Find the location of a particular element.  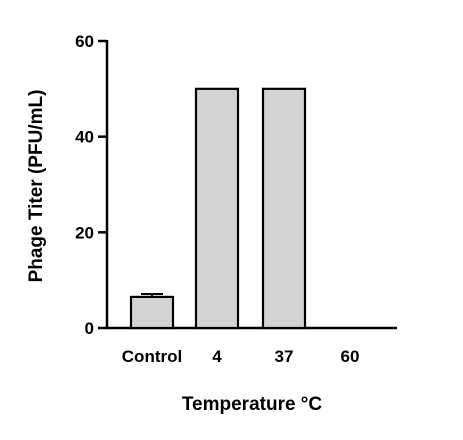

bar-control is located at coordinates (152, 312).